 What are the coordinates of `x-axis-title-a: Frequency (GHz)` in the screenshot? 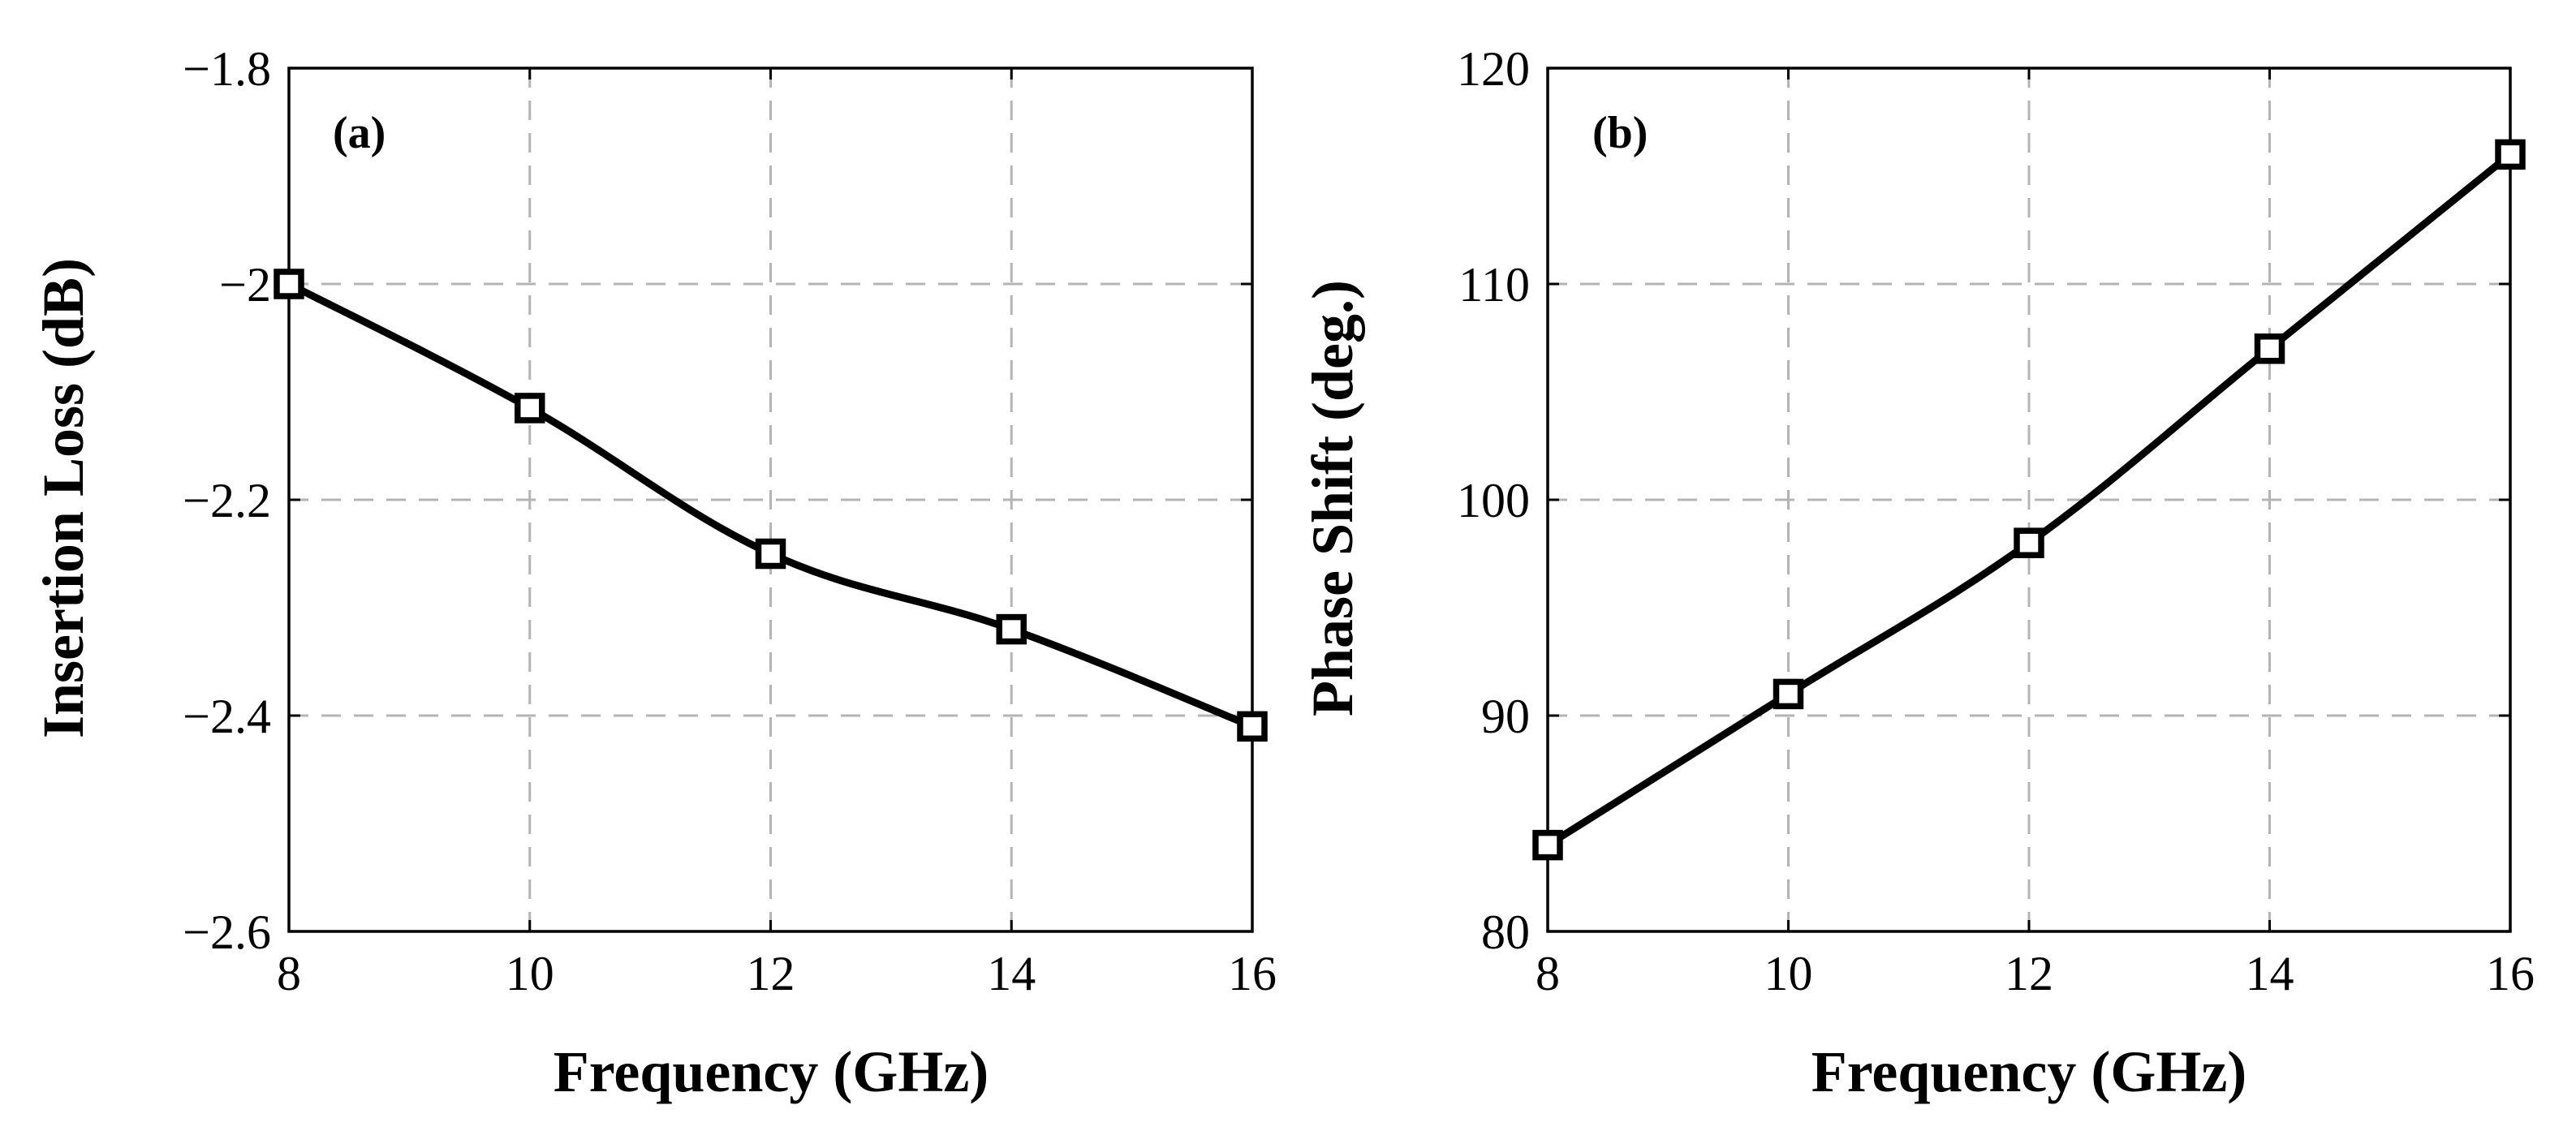 It's located at (772, 1071).